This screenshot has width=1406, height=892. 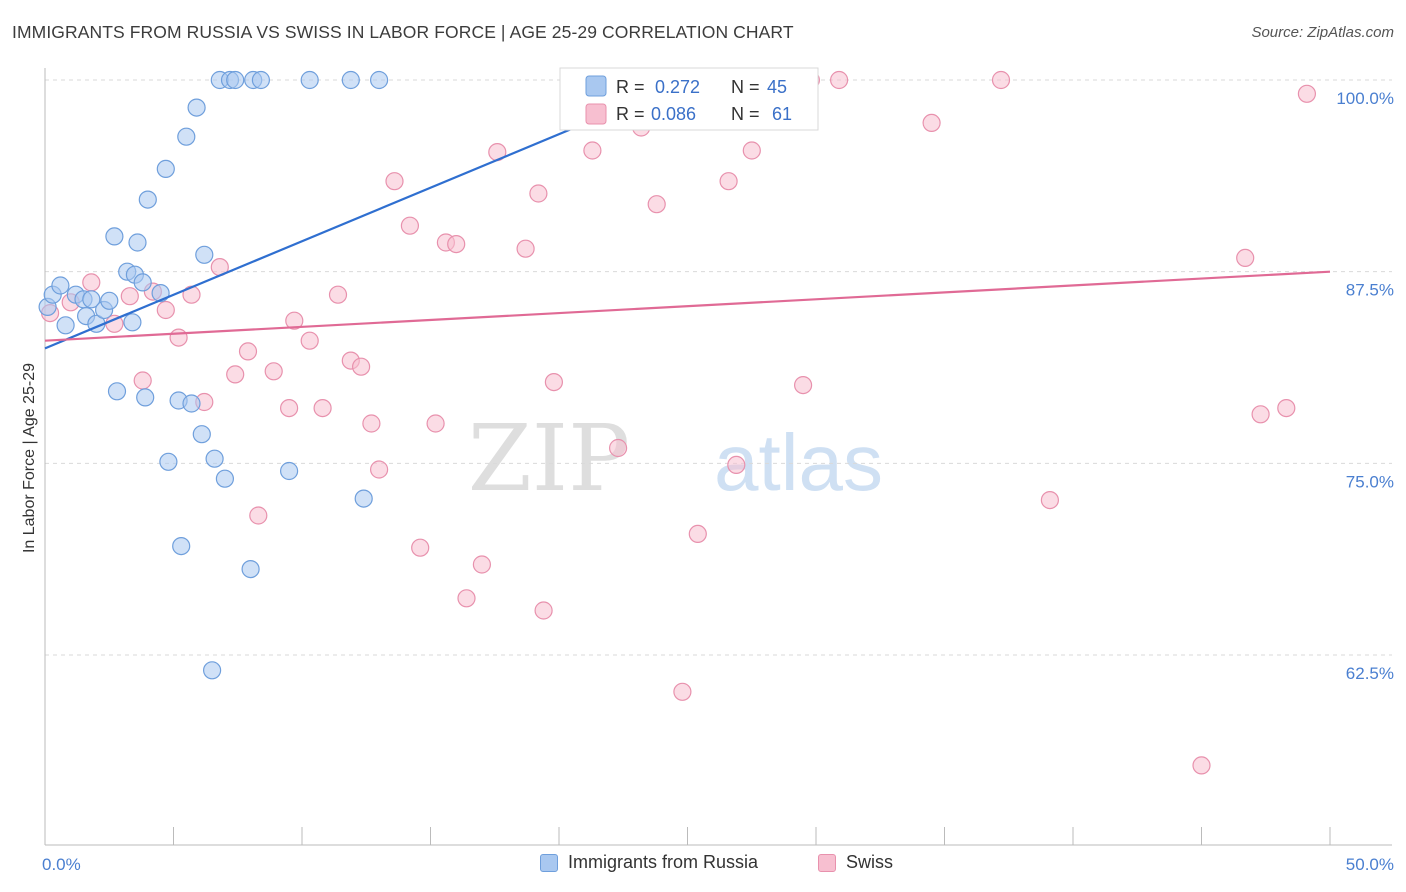 I want to click on y-tick-label: 75.0%, so click(x=1370, y=481).